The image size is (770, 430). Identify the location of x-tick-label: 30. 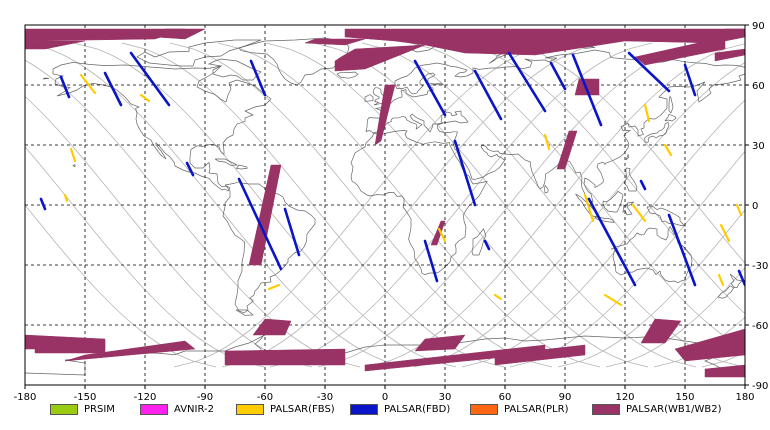
(445, 397).